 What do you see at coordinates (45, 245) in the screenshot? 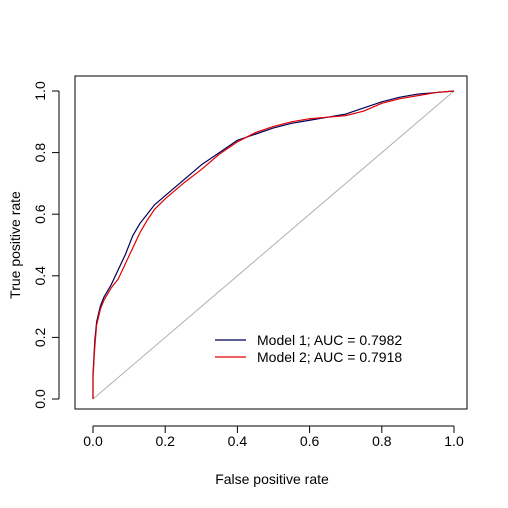
I see `y-ticks: 0.0 0.2 0.4 0.6 0.8 1.0` at bounding box center [45, 245].